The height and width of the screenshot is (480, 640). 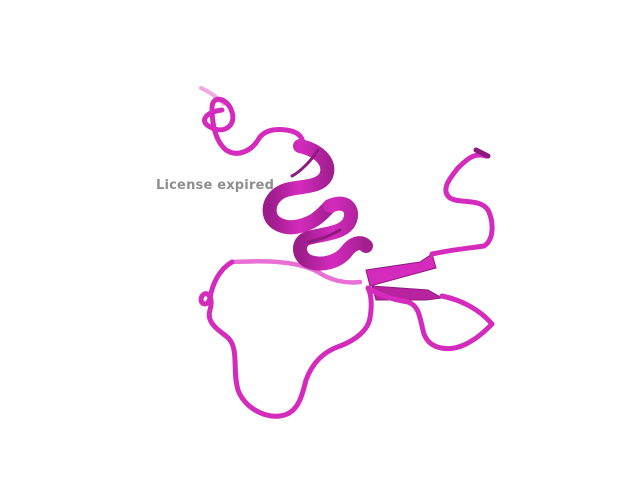 What do you see at coordinates (317, 205) in the screenshot?
I see `alpha-helix` at bounding box center [317, 205].